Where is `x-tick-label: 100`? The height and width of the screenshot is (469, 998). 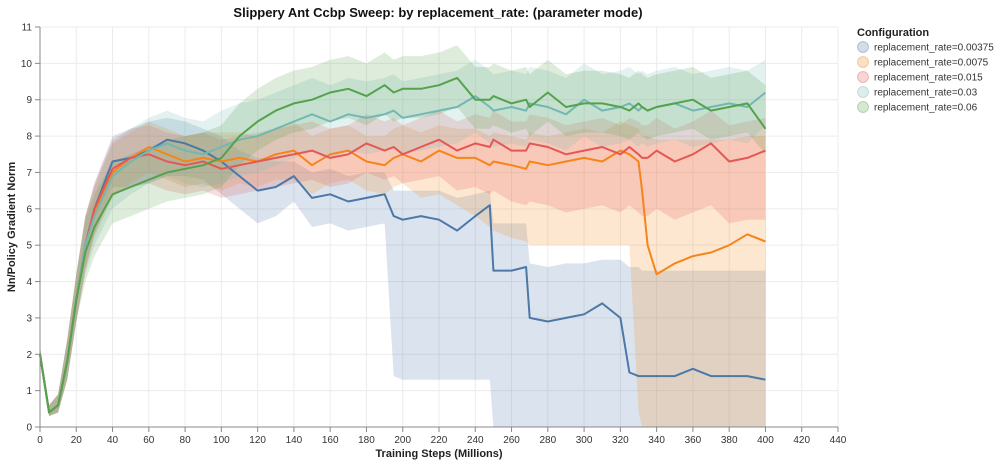 x-tick-label: 100 is located at coordinates (221, 440).